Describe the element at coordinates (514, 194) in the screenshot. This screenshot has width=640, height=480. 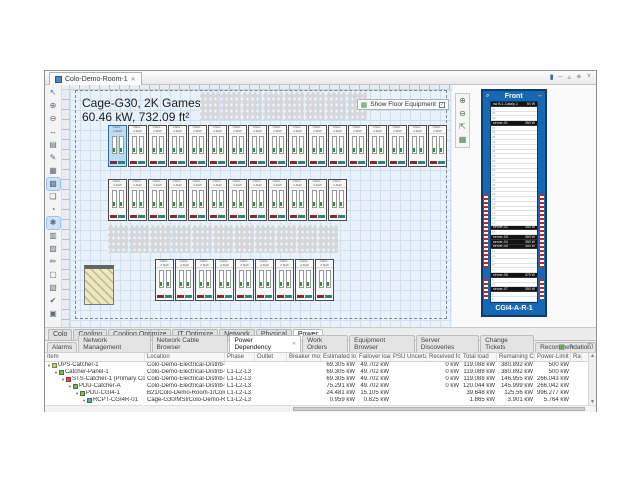
I see `rack-unit-empty: 23` at that location.